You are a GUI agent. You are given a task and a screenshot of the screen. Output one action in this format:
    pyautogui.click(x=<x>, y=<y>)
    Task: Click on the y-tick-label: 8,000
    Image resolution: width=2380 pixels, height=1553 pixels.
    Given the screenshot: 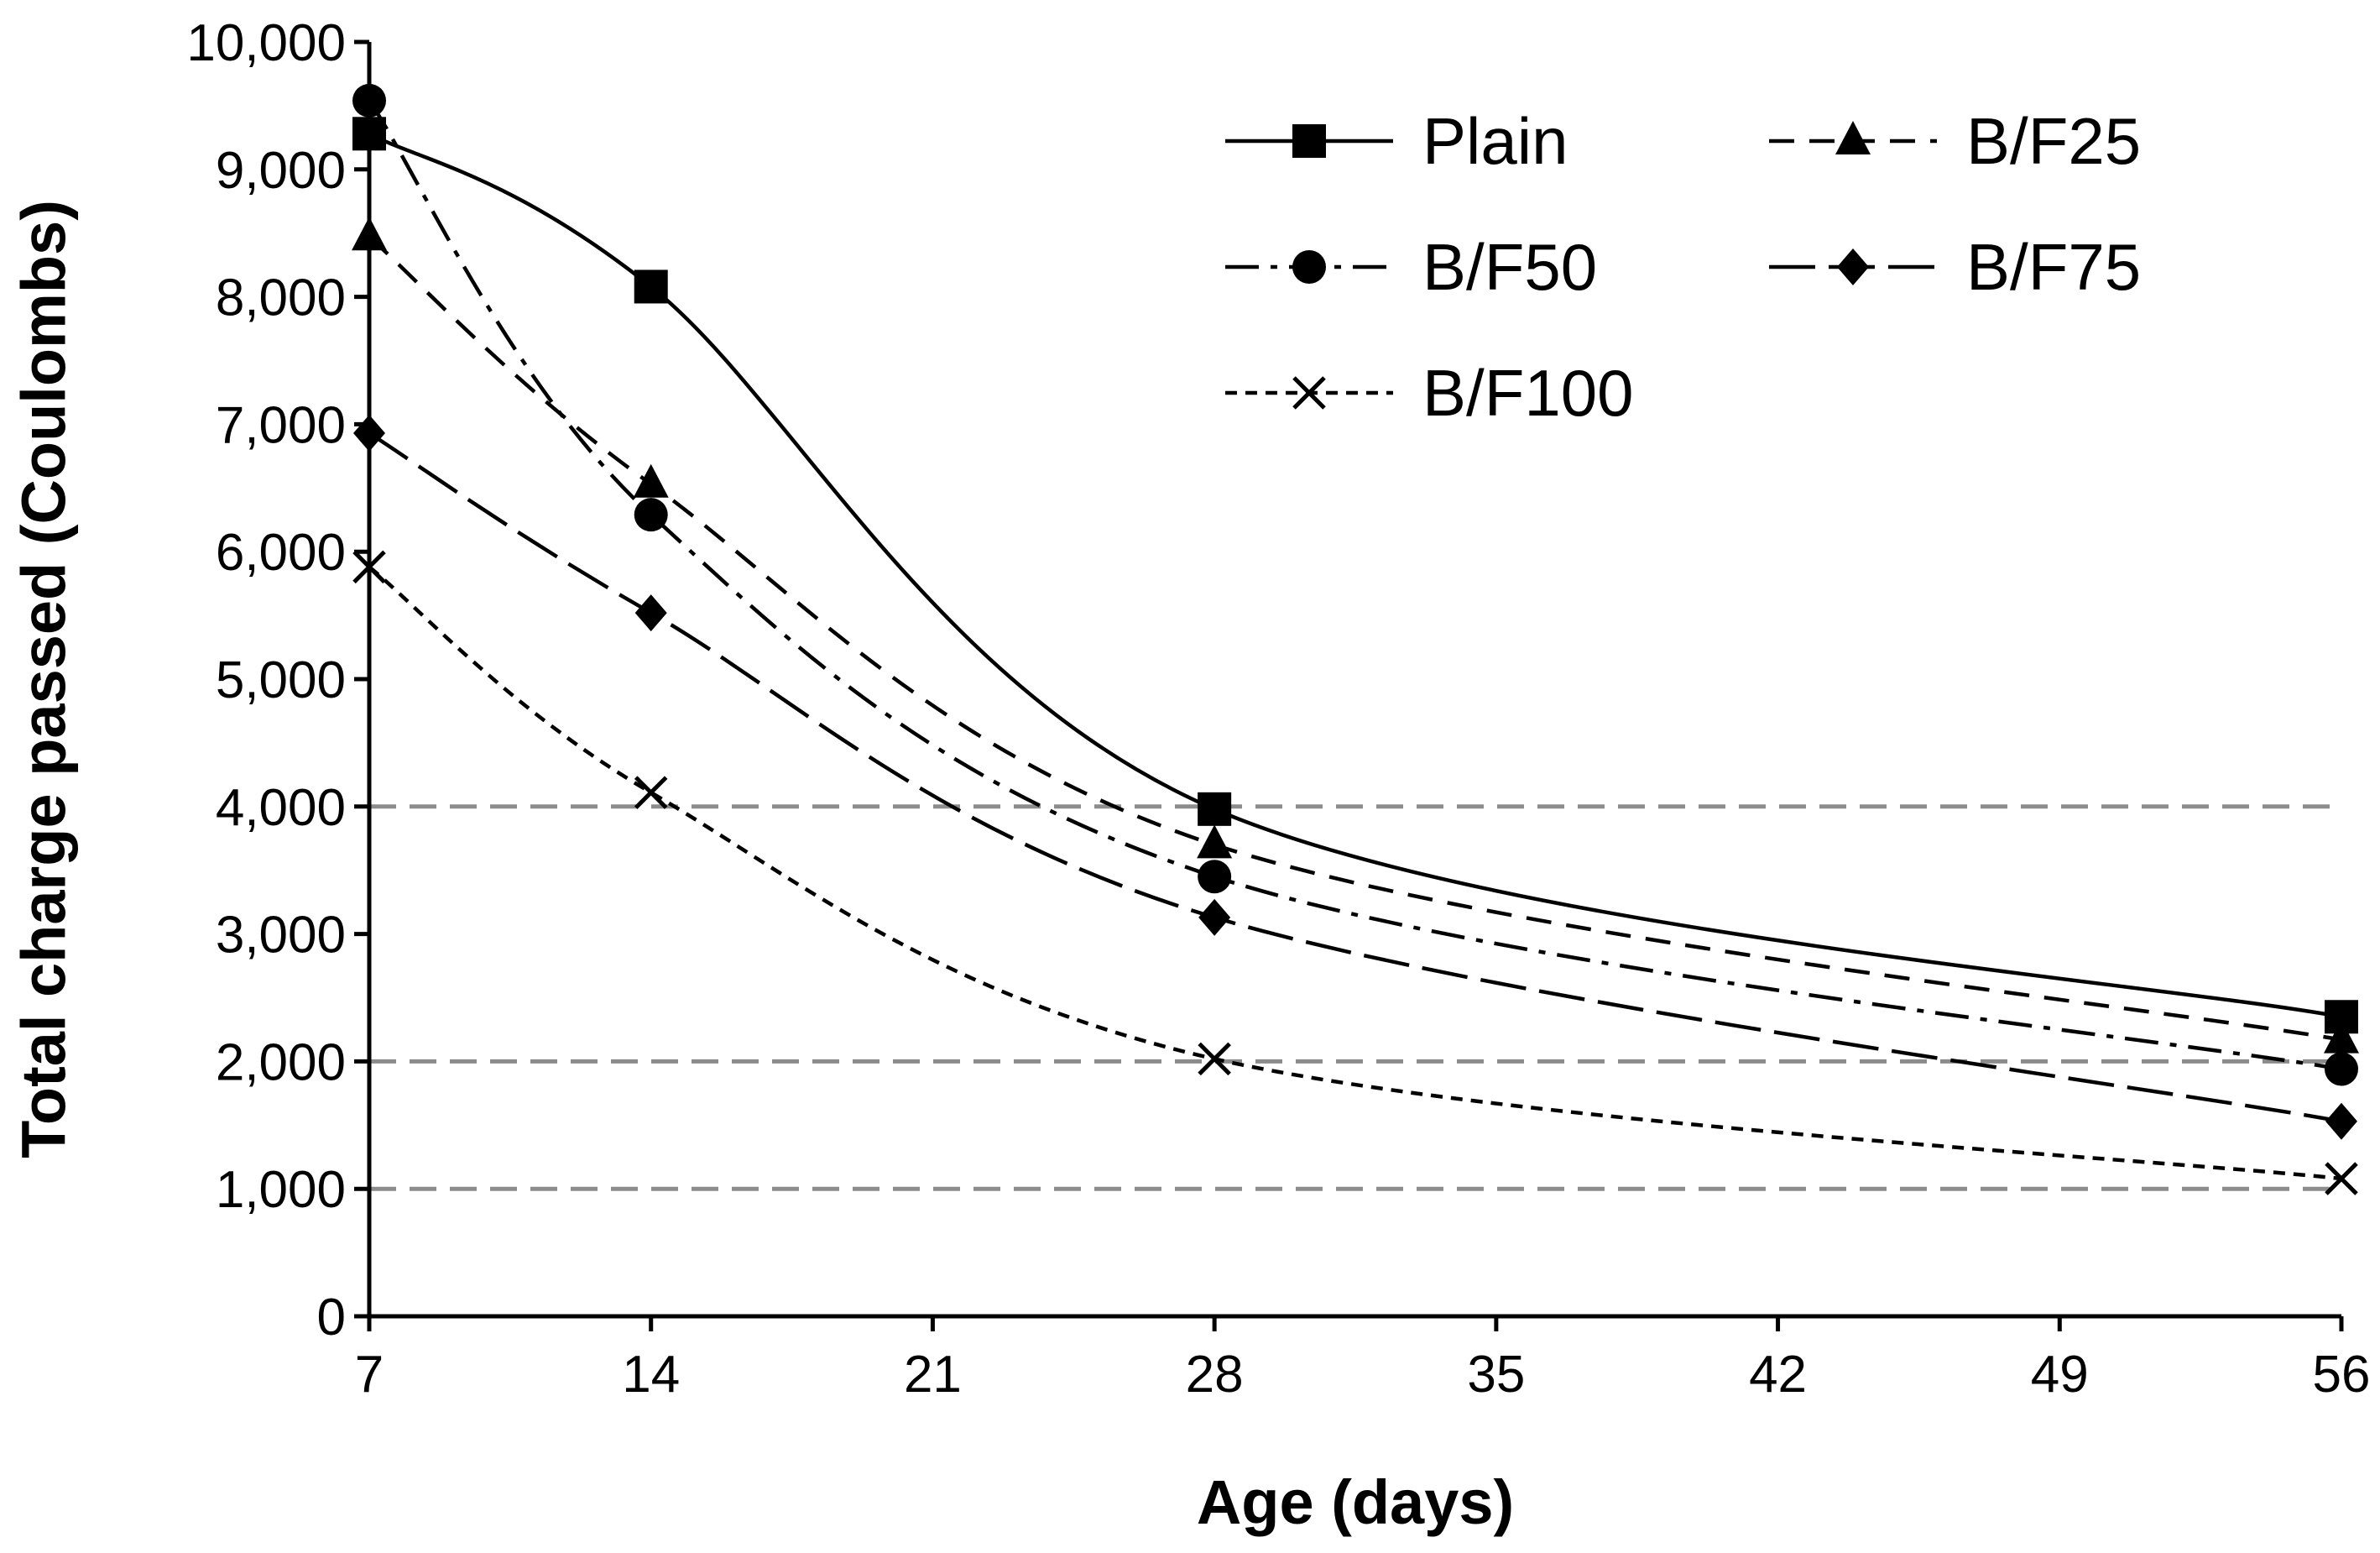 What is the action you would take?
    pyautogui.click(x=281, y=298)
    